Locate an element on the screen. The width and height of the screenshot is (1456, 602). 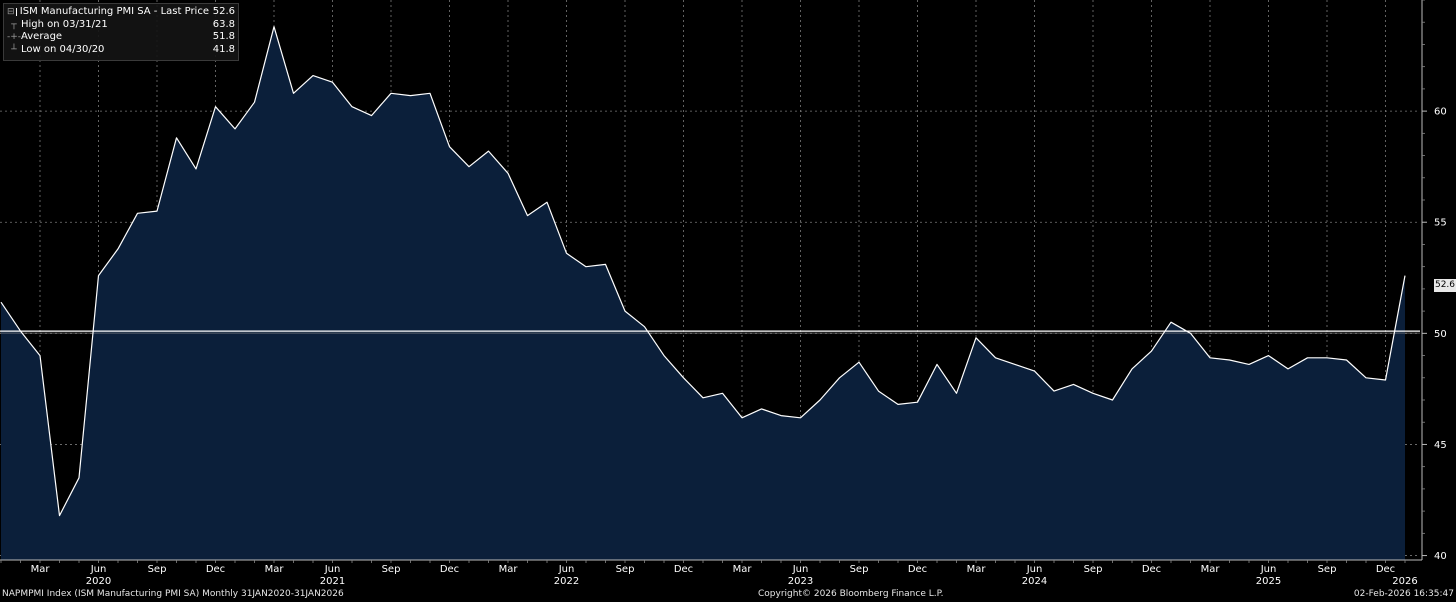
legend-title: ISM Manufacturing PMI SA - Last Price is located at coordinates (114, 11).